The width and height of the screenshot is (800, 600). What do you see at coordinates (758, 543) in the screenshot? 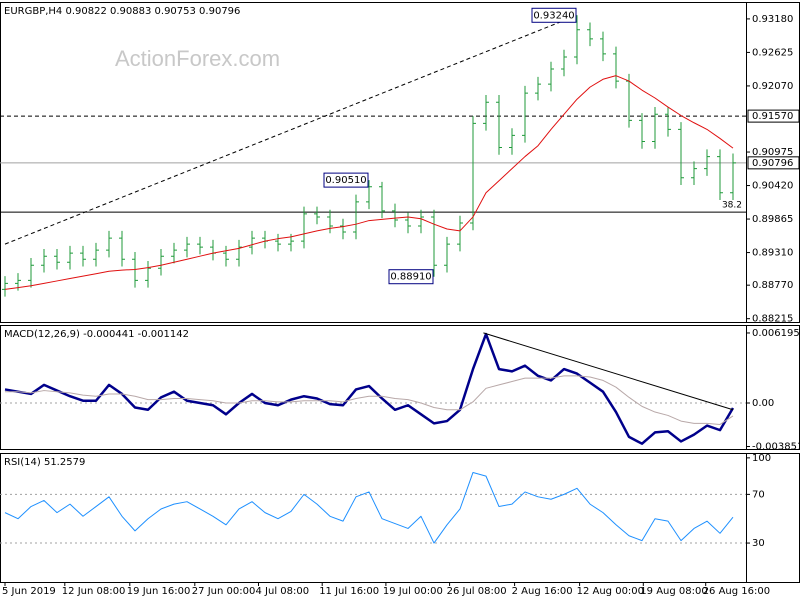
I see `y-tick-label: 30` at bounding box center [758, 543].